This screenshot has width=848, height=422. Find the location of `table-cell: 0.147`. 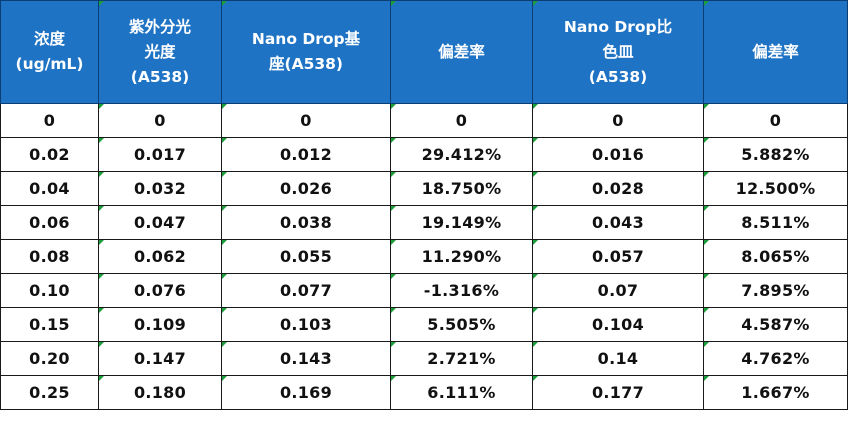

table-cell: 0.147 is located at coordinates (160, 358).